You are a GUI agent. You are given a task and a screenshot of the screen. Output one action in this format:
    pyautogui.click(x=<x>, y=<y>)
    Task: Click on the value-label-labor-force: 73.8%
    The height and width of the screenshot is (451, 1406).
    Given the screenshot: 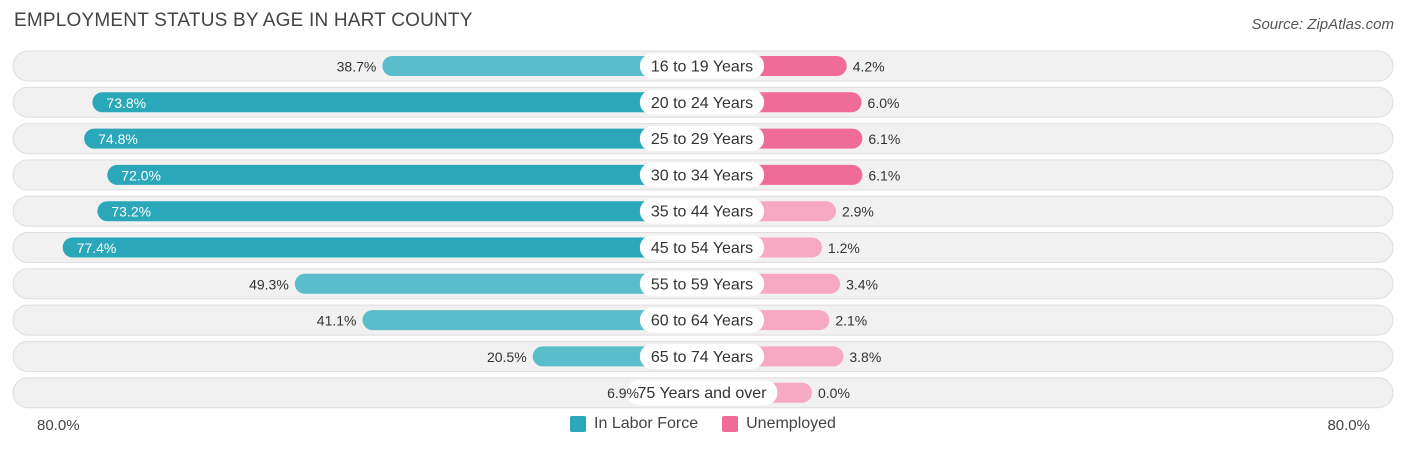 What is the action you would take?
    pyautogui.click(x=126, y=103)
    